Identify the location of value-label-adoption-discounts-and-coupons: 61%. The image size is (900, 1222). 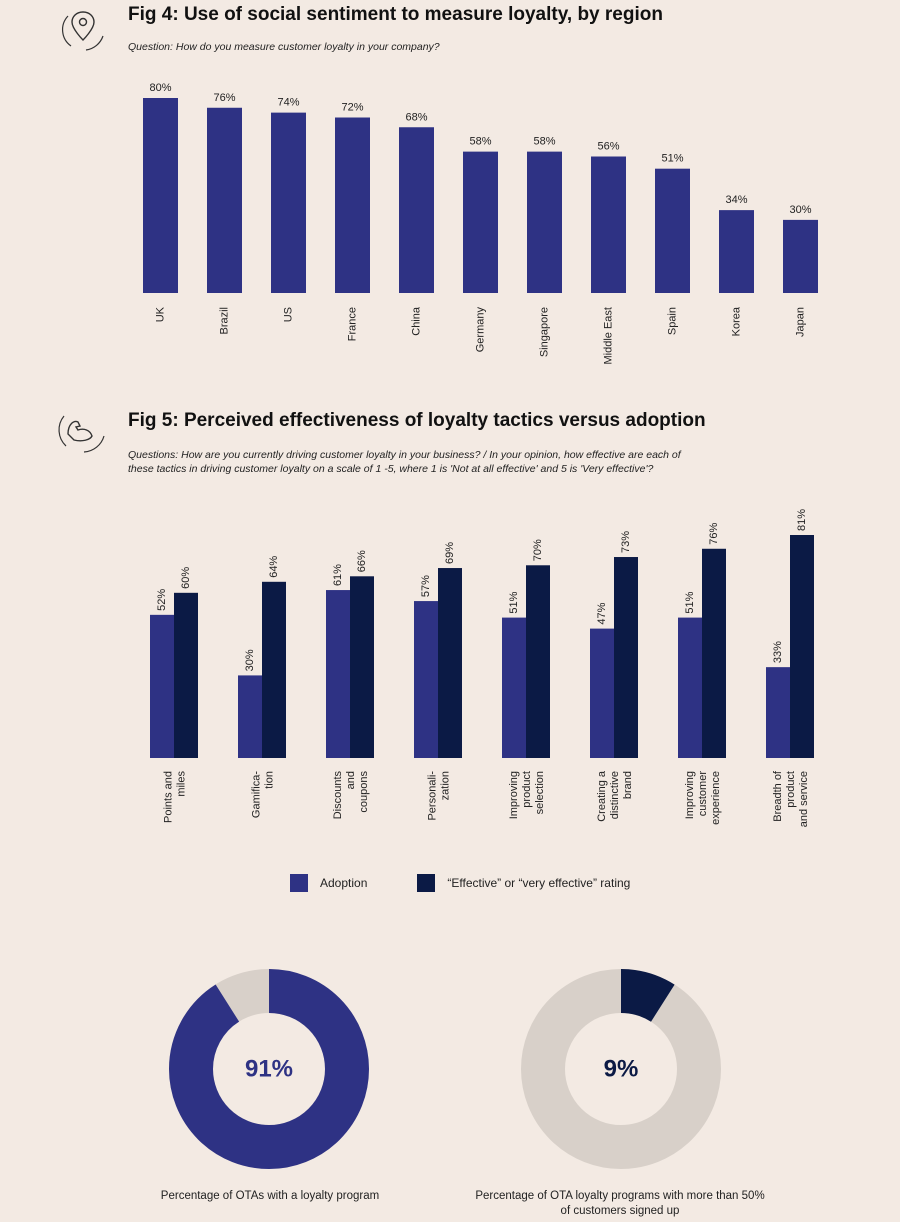
(338, 575).